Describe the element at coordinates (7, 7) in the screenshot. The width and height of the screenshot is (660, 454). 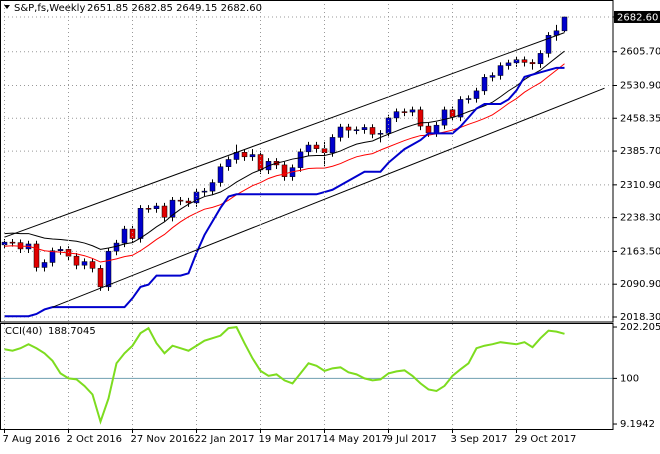
I see `menu-icon` at that location.